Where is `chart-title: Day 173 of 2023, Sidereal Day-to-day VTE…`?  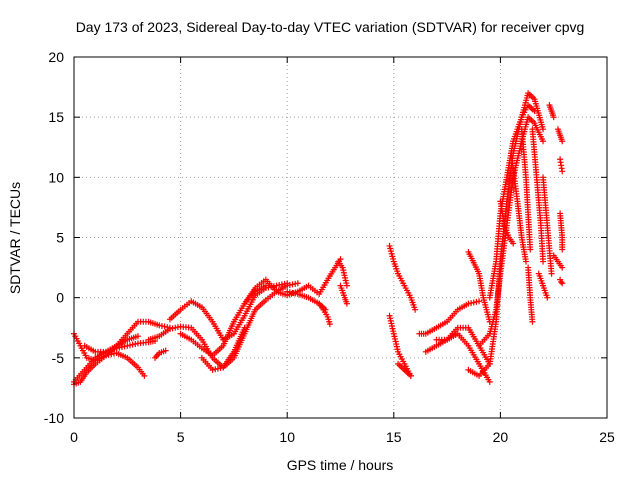 chart-title: Day 173 of 2023, Sidereal Day-to-day VTE… is located at coordinates (330, 27).